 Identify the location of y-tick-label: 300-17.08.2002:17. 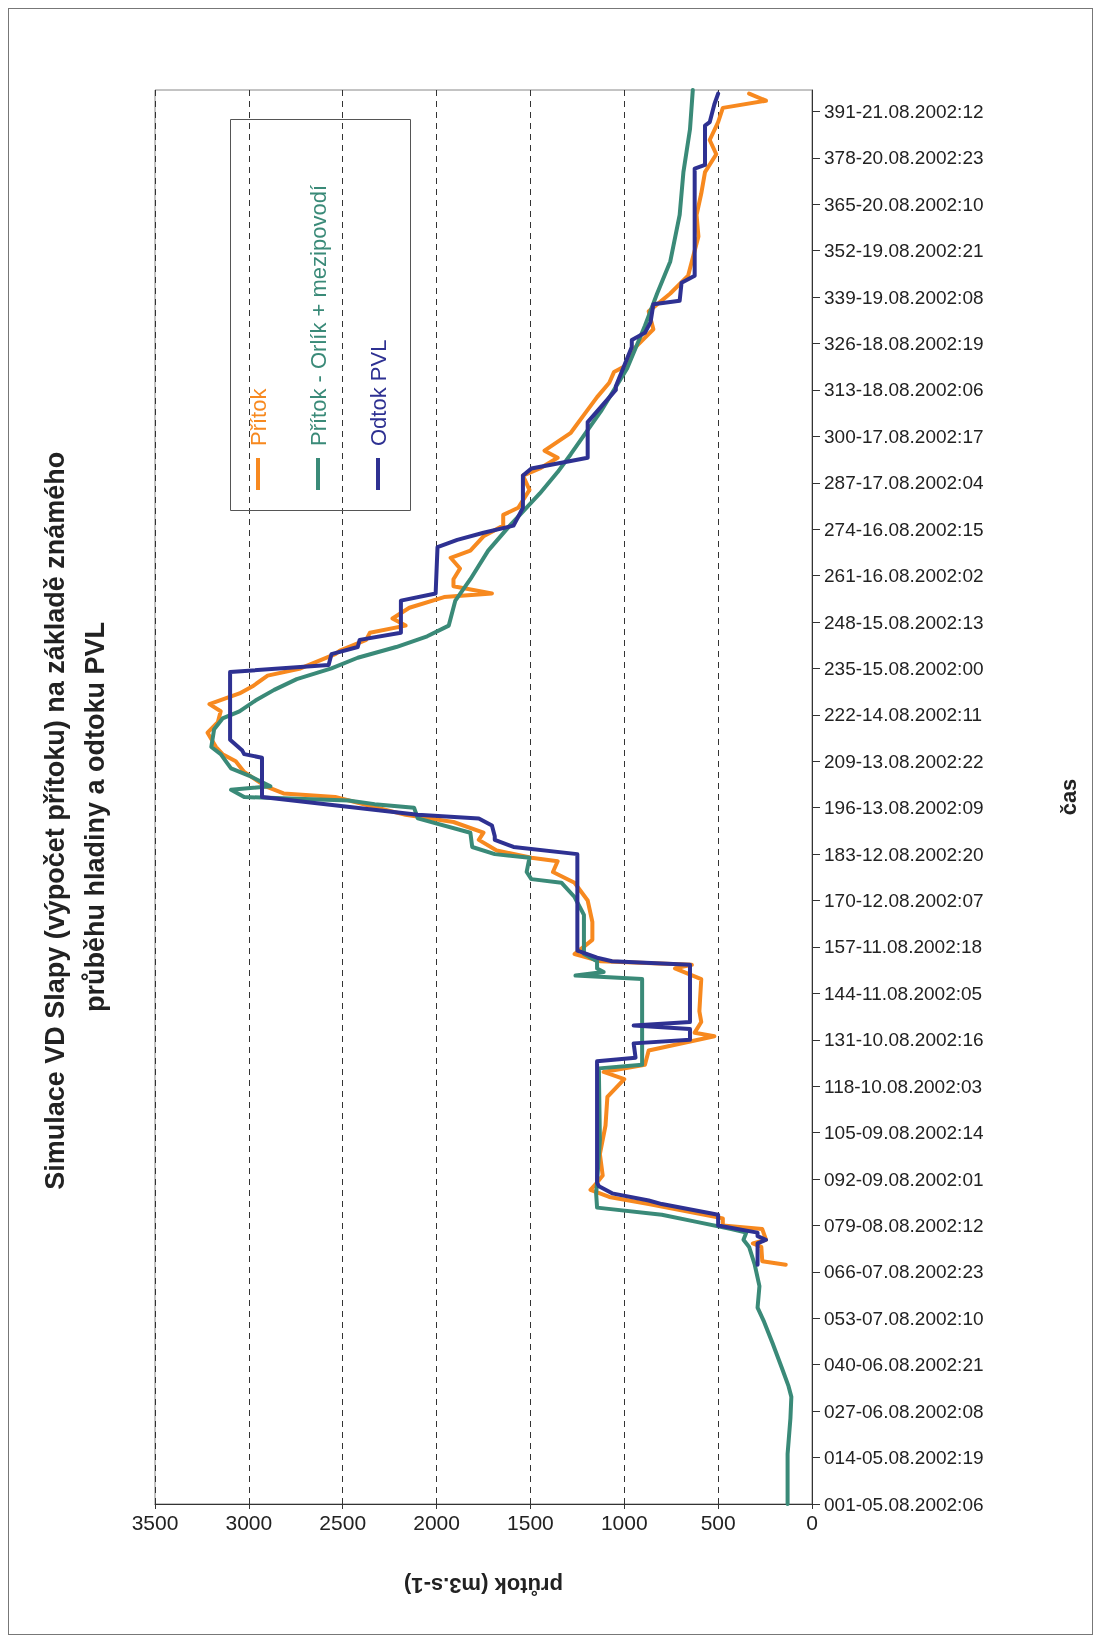
(904, 436).